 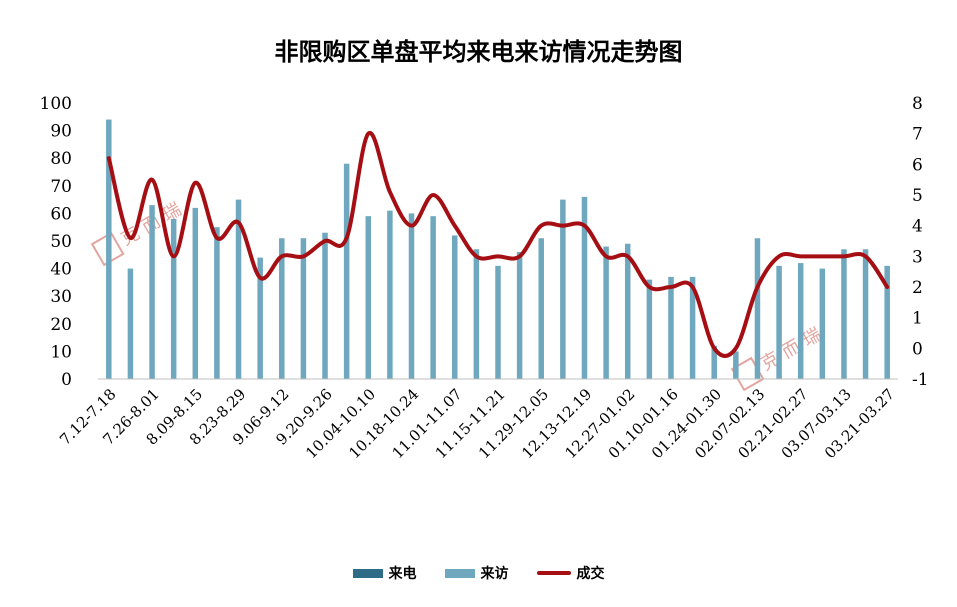 I want to click on y-left-tick-label: 90, so click(x=61, y=132).